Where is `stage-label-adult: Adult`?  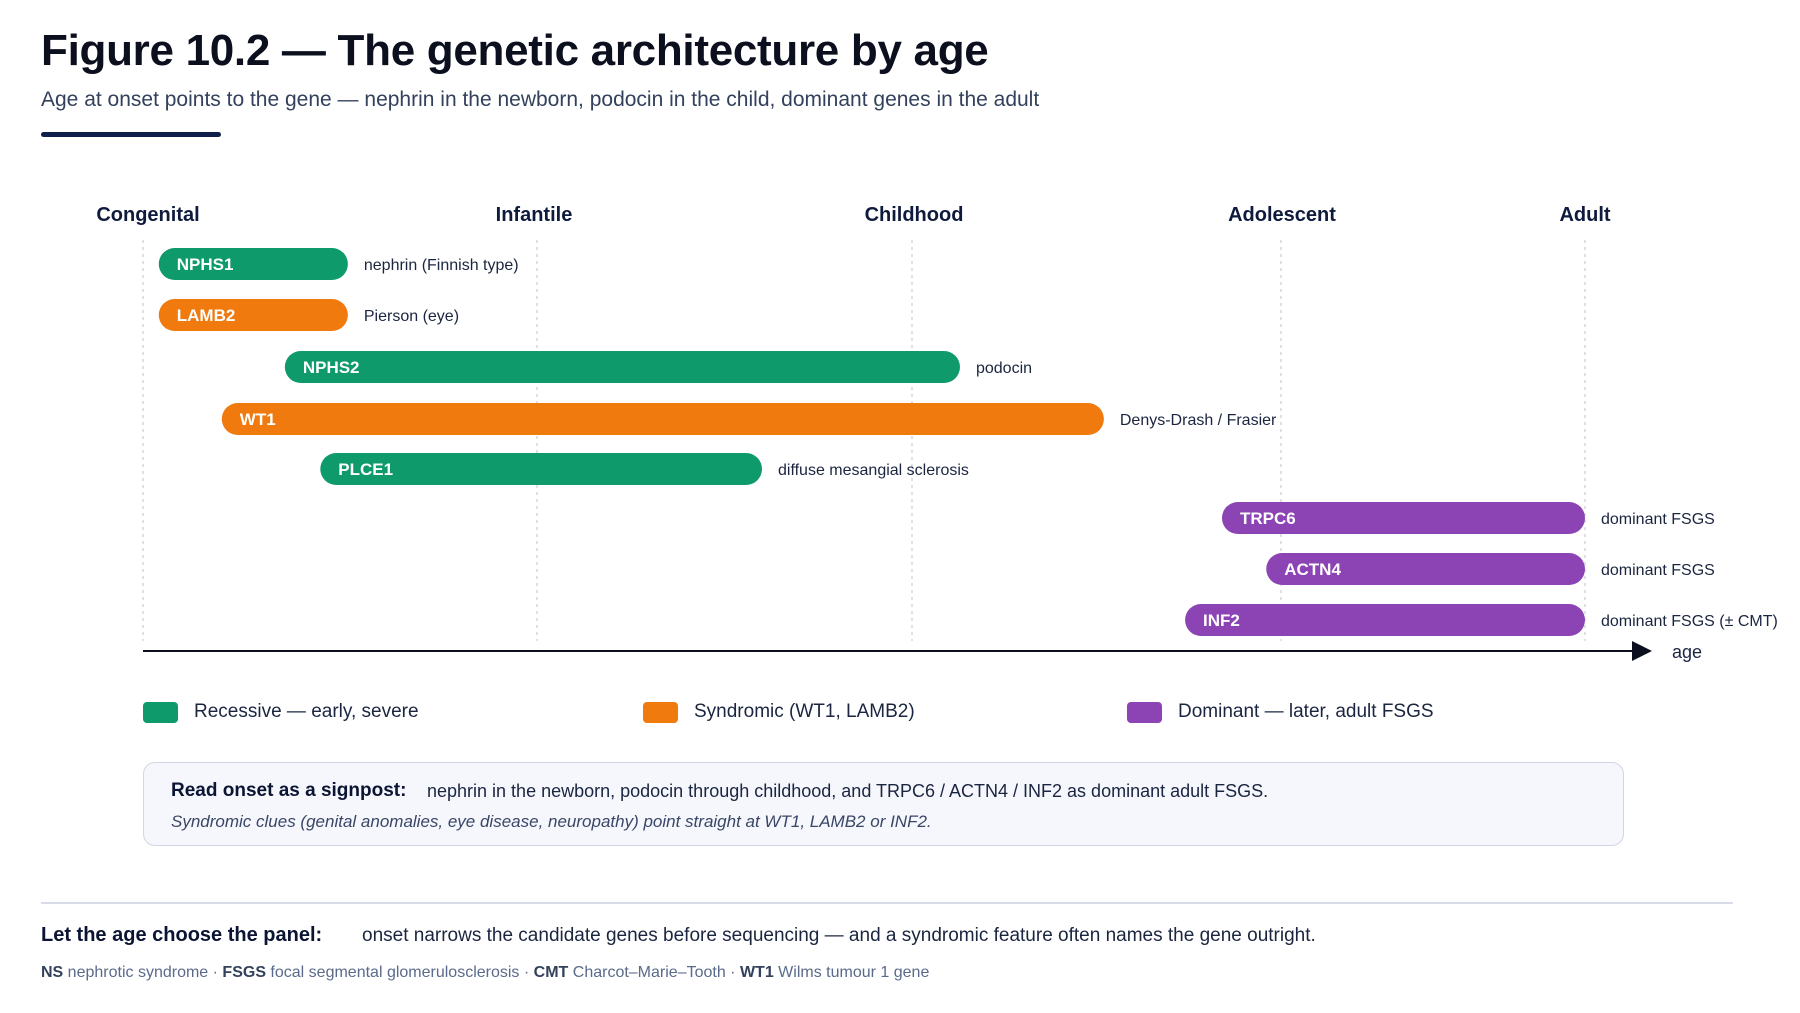
stage-label-adult: Adult is located at coordinates (1584, 215).